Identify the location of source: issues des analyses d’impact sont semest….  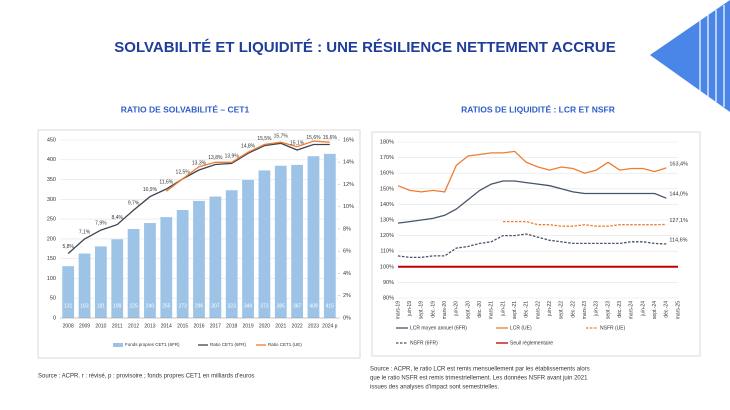
(434, 388).